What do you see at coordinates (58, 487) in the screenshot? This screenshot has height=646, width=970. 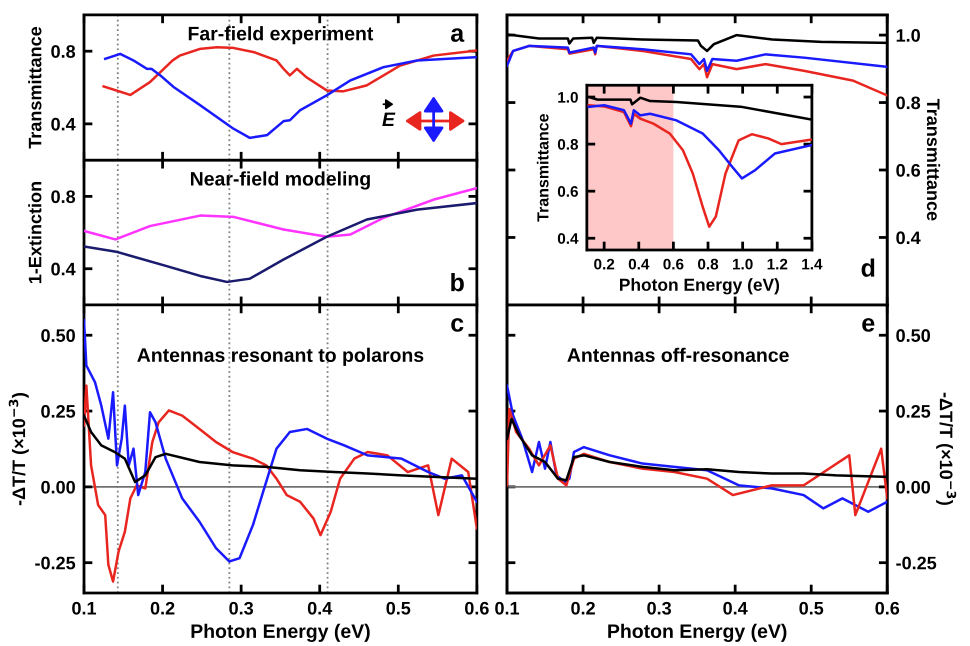 I see `y-tick-label: 0.00` at bounding box center [58, 487].